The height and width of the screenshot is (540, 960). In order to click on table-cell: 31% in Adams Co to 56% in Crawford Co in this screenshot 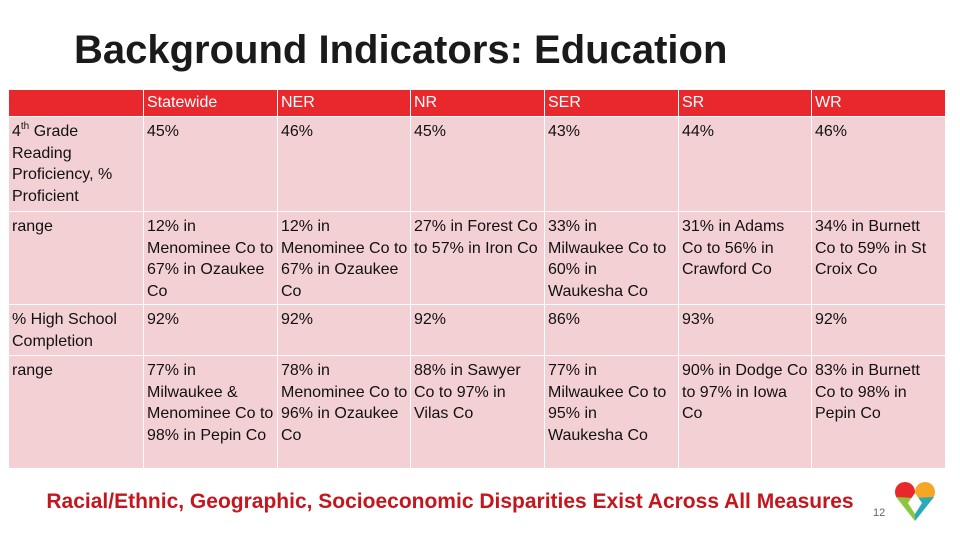, I will do `click(745, 258)`.